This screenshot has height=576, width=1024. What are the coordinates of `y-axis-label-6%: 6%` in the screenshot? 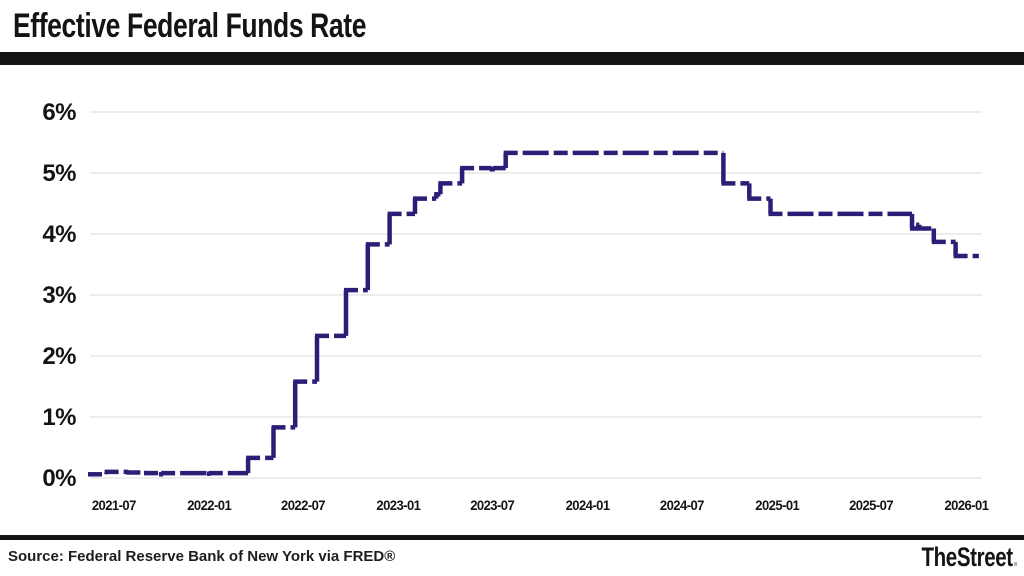 It's located at (59, 112).